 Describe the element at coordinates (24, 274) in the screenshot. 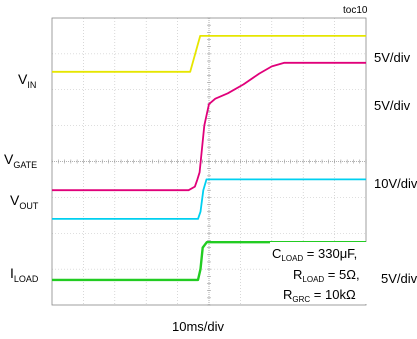

I see `iload-label: ILOAD` at that location.